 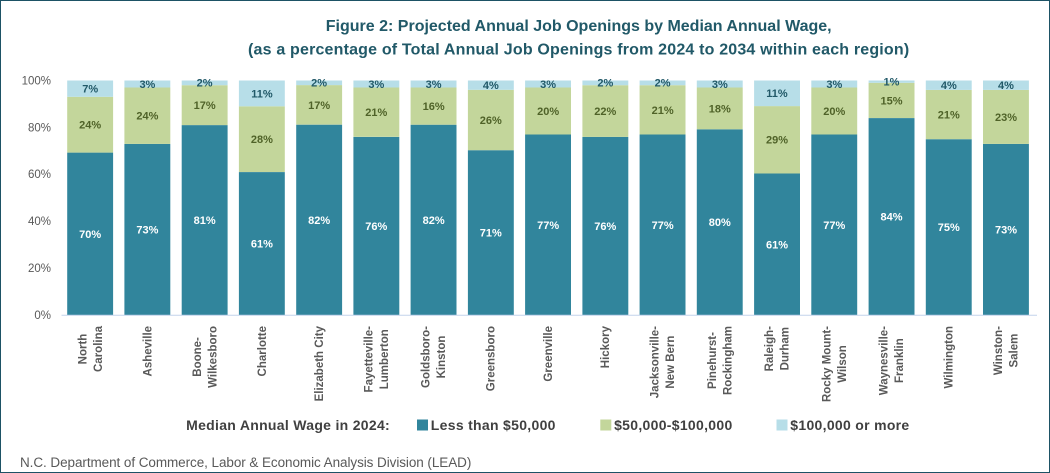 I want to click on svg-text: Kinston, so click(x=442, y=357).